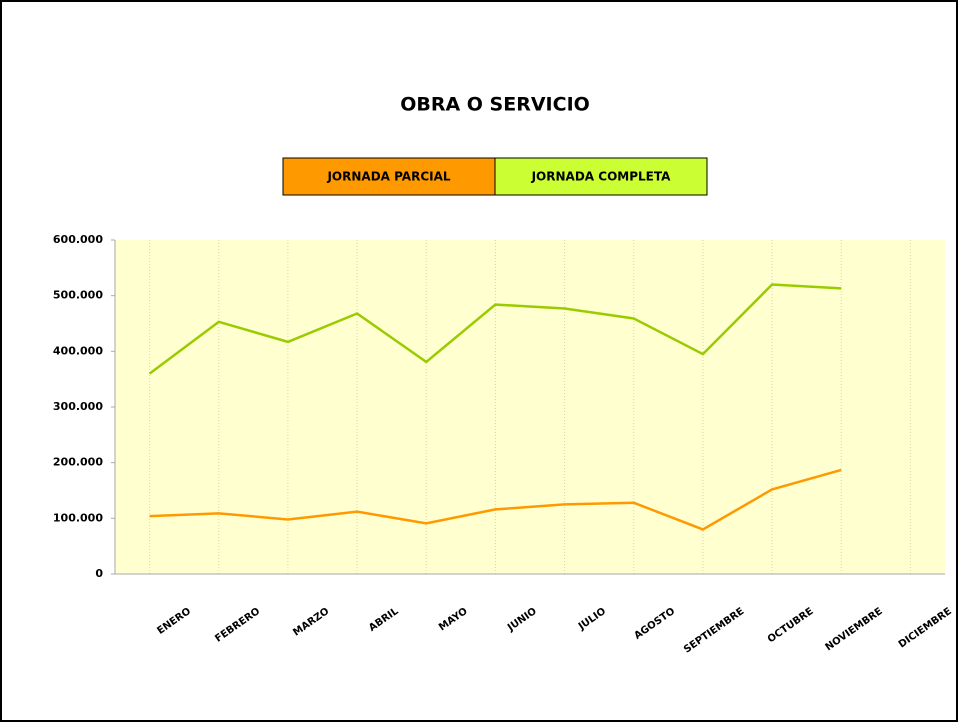 The width and height of the screenshot is (958, 722). Describe the element at coordinates (495, 105) in the screenshot. I see `chart-title: OBRA O SERVICIO` at that location.